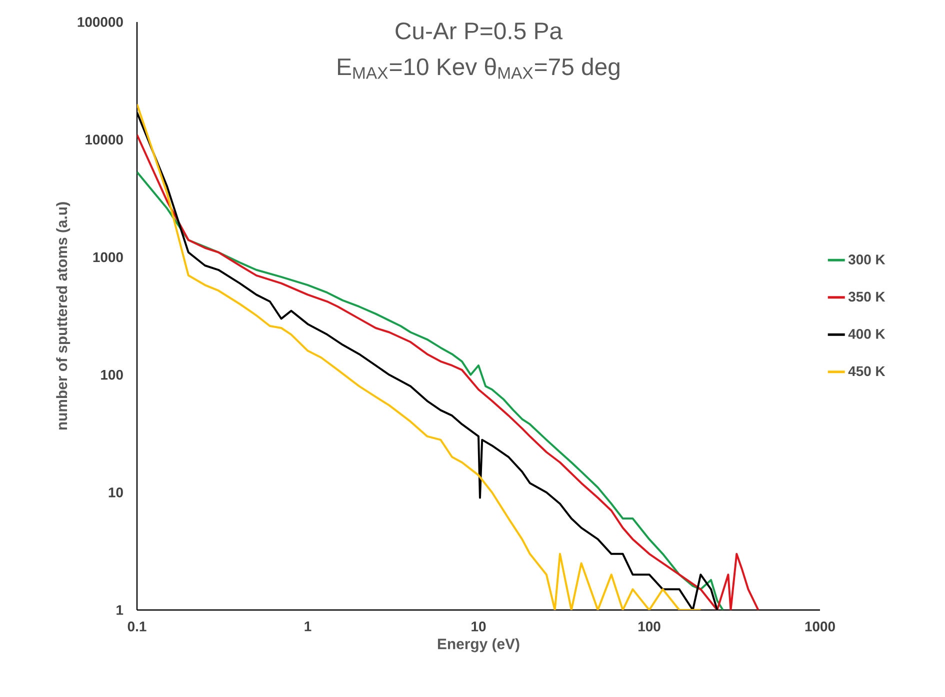 The width and height of the screenshot is (945, 697). Describe the element at coordinates (479, 645) in the screenshot. I see `x-axis-title: Energy (eV)` at that location.